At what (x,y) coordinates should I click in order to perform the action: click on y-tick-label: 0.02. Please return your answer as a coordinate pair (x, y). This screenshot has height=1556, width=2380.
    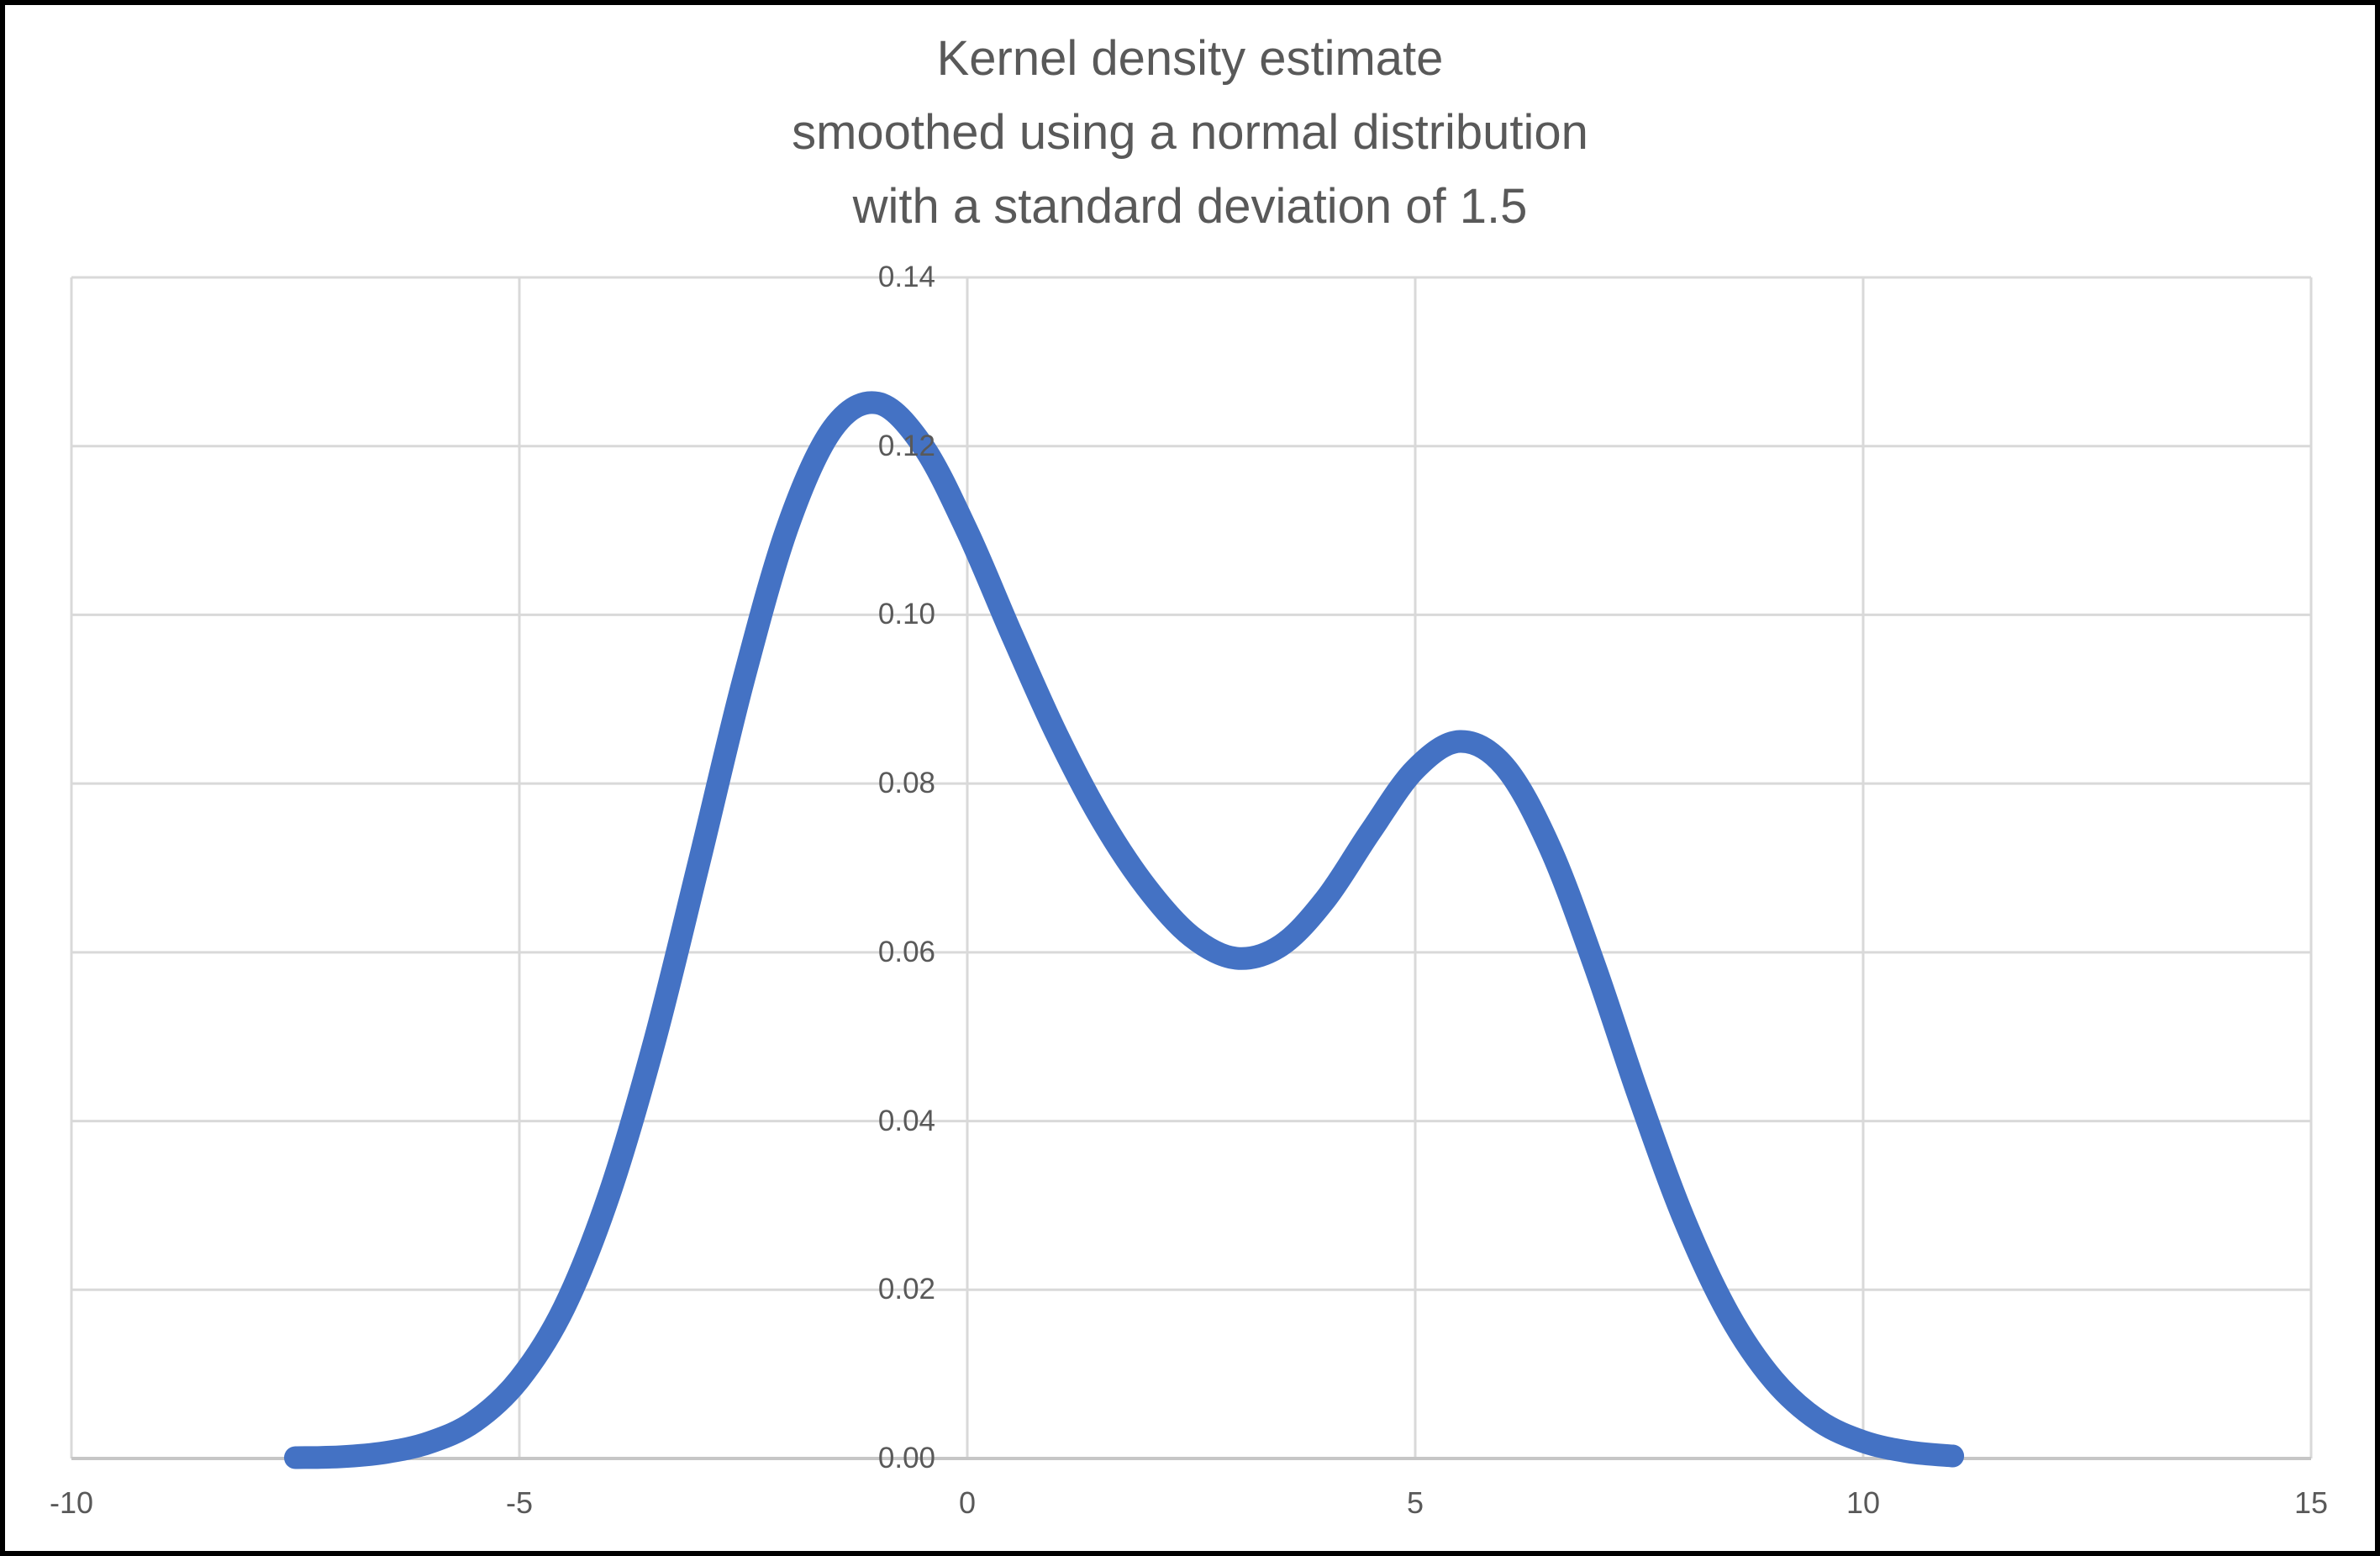
    Looking at the image, I should click on (906, 1289).